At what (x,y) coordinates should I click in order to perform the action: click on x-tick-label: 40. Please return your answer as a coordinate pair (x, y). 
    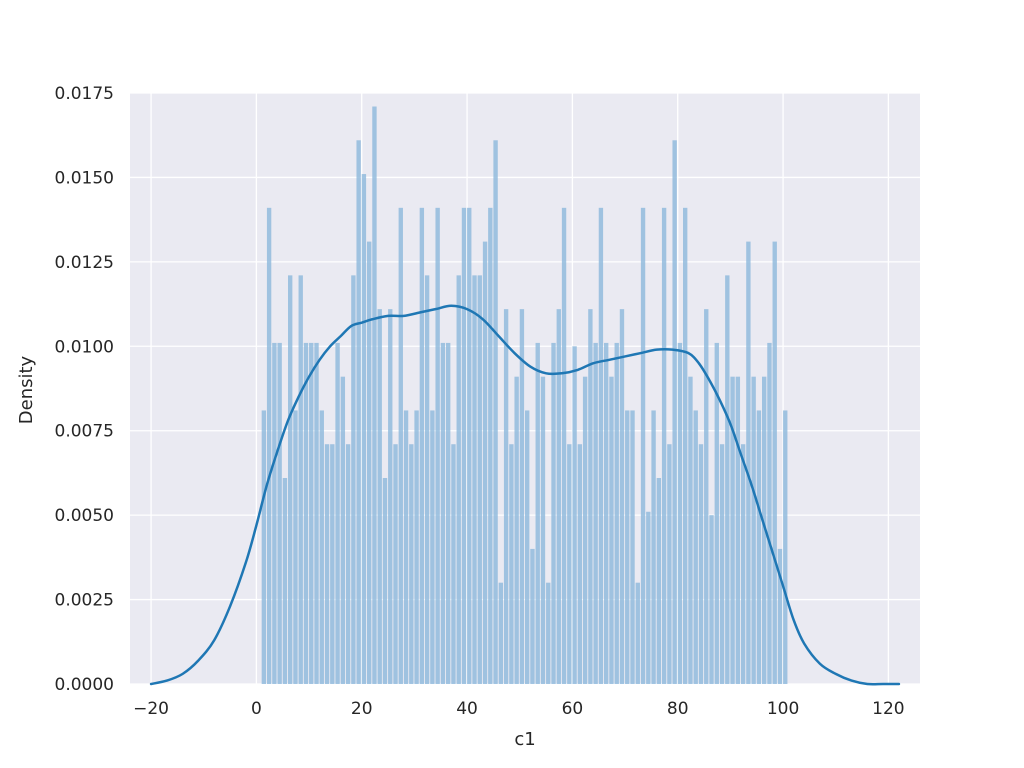
    Looking at the image, I should click on (467, 709).